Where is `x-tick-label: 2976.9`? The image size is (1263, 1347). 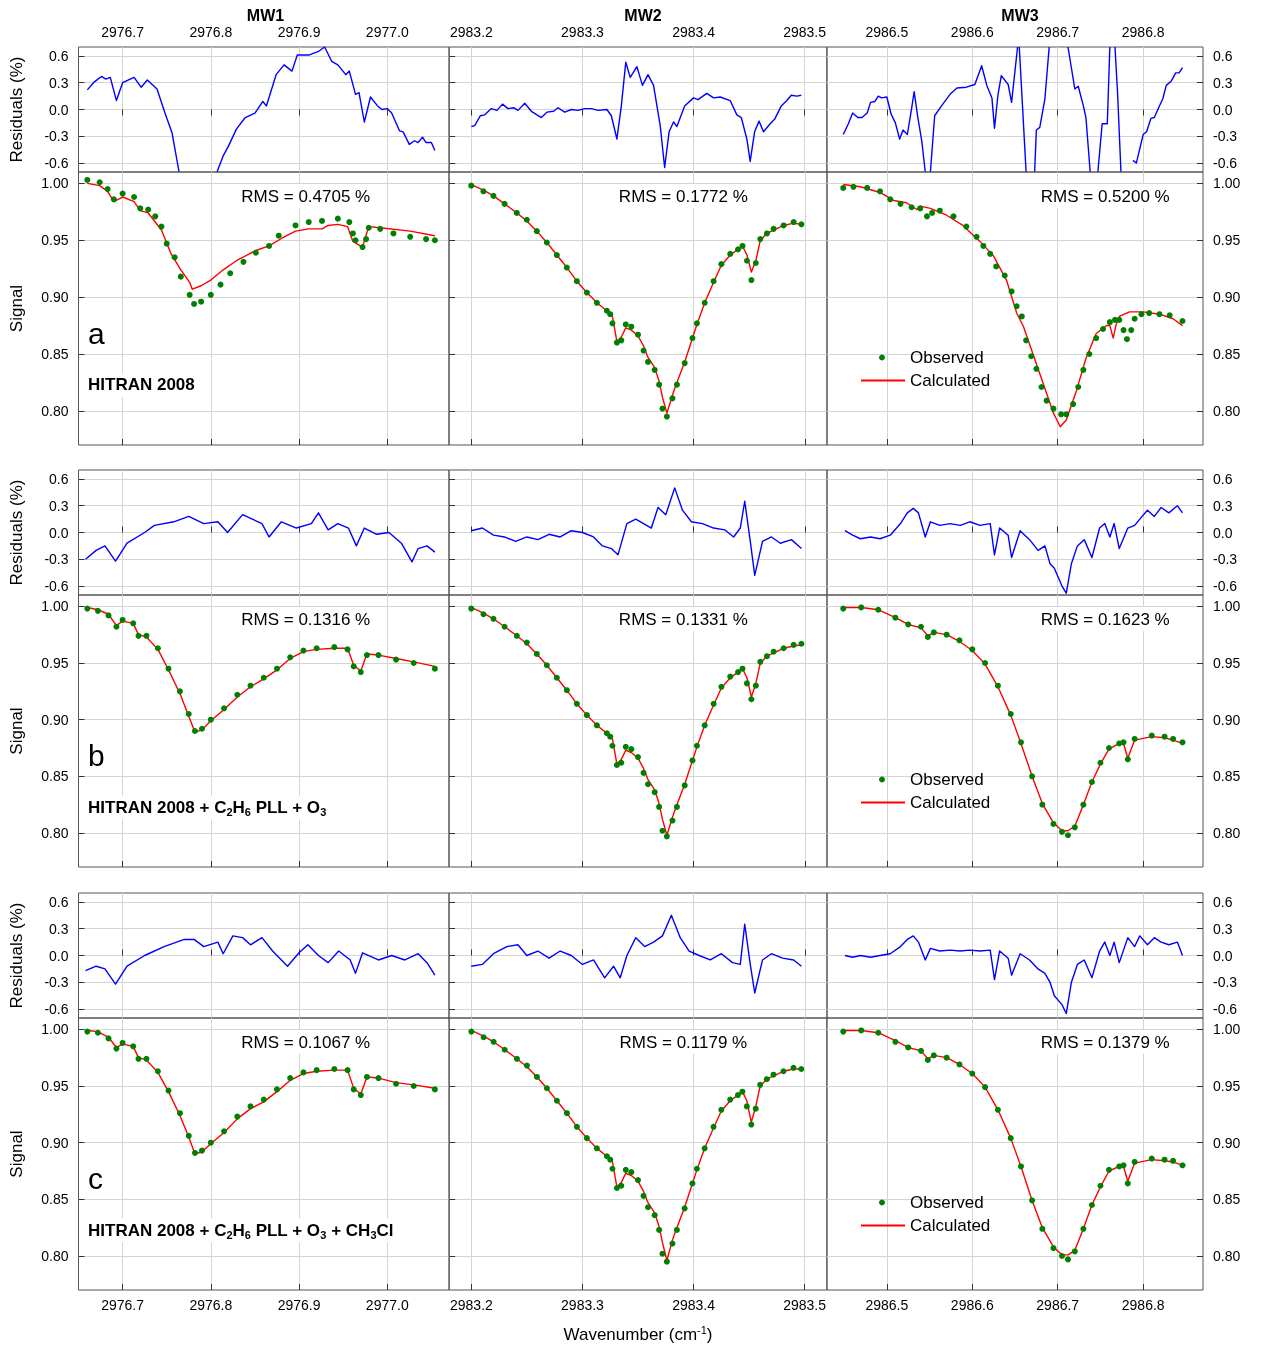
x-tick-label: 2976.9 is located at coordinates (299, 32).